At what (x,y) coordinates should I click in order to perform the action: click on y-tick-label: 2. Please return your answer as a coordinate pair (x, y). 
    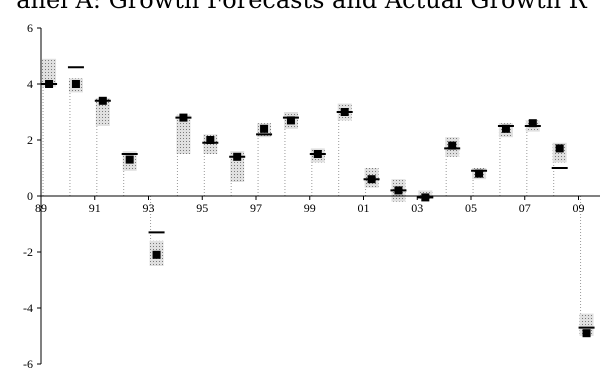
    Looking at the image, I should click on (30, 140).